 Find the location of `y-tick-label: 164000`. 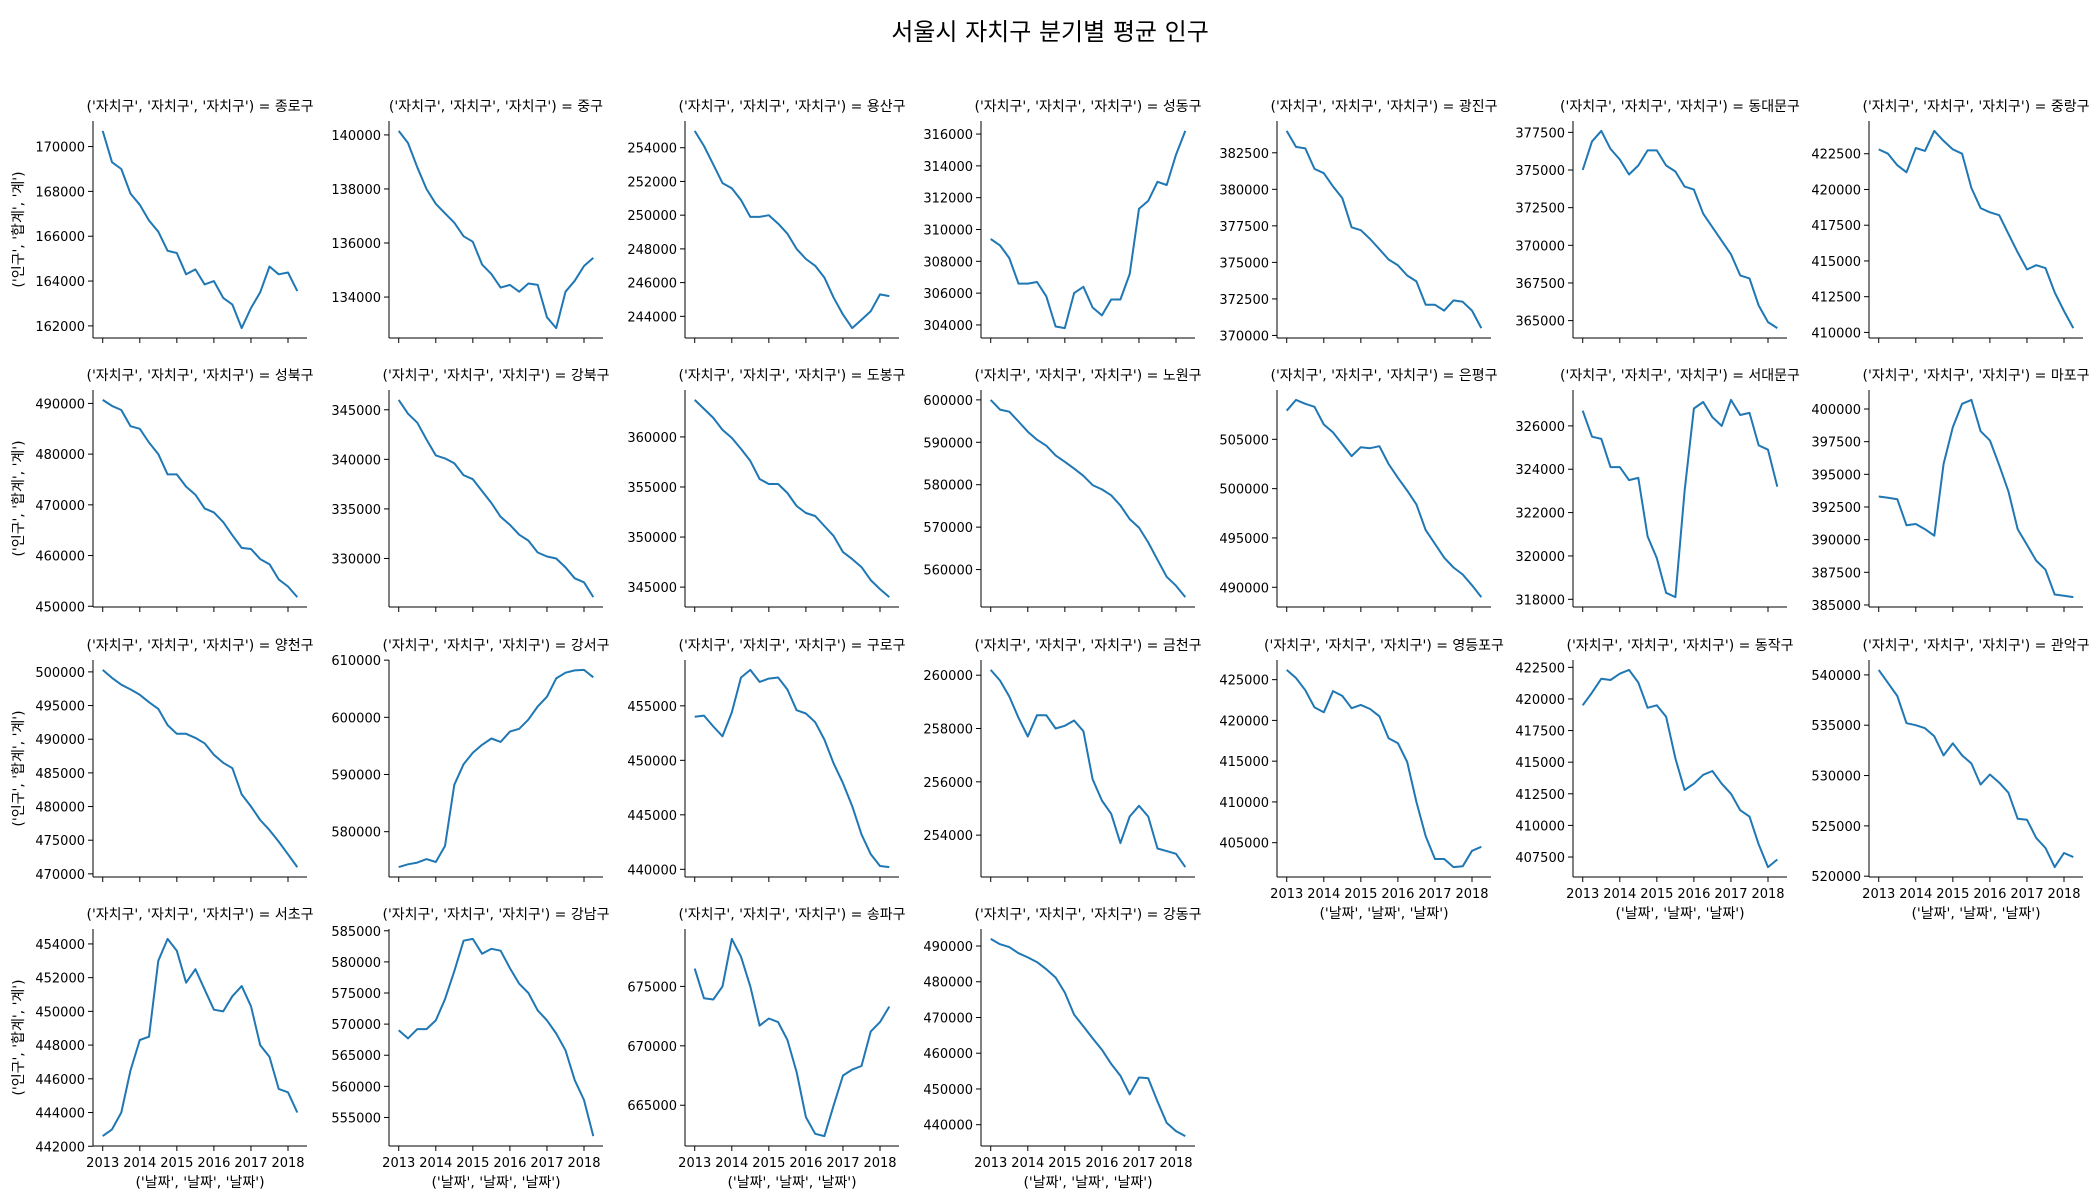

y-tick-label: 164000 is located at coordinates (60, 282).